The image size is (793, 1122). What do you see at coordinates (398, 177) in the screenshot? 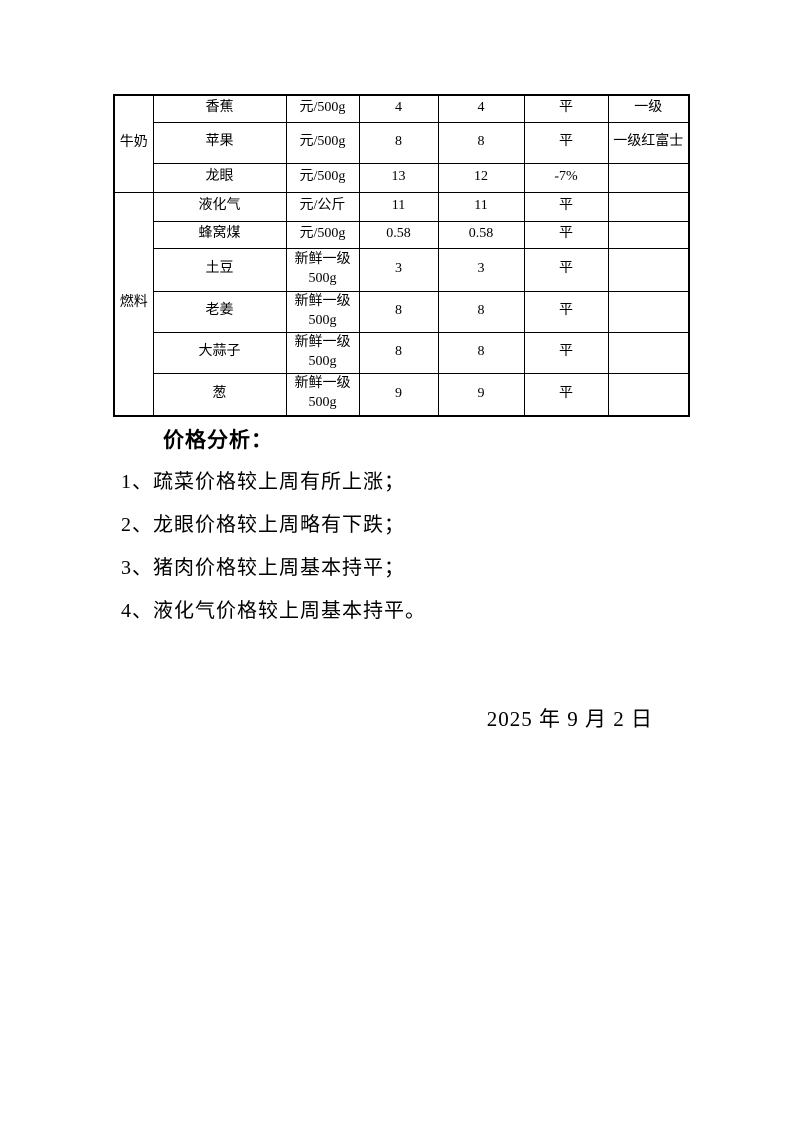
I see `last-week-cell: 13` at bounding box center [398, 177].